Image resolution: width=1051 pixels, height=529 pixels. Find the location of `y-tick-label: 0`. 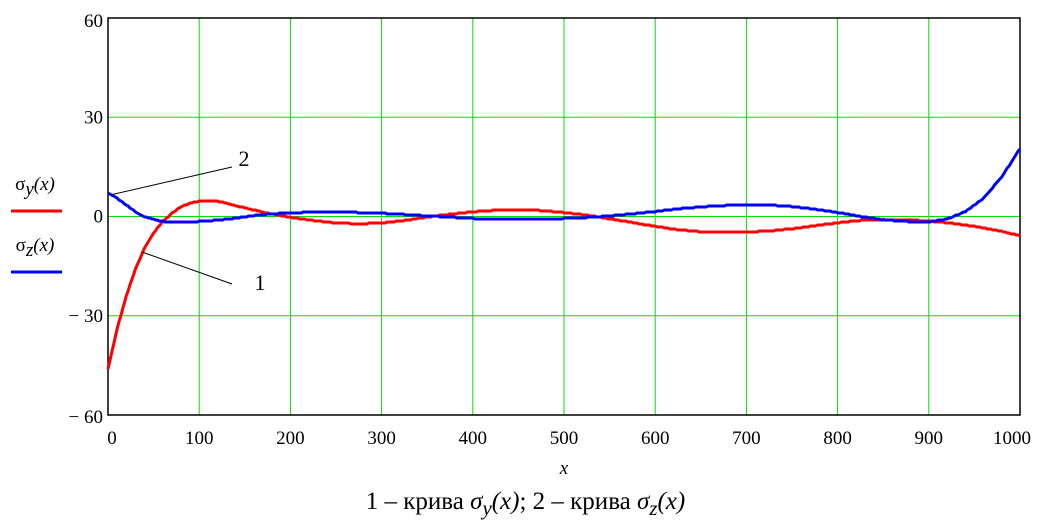

y-tick-label: 0 is located at coordinates (99, 217).